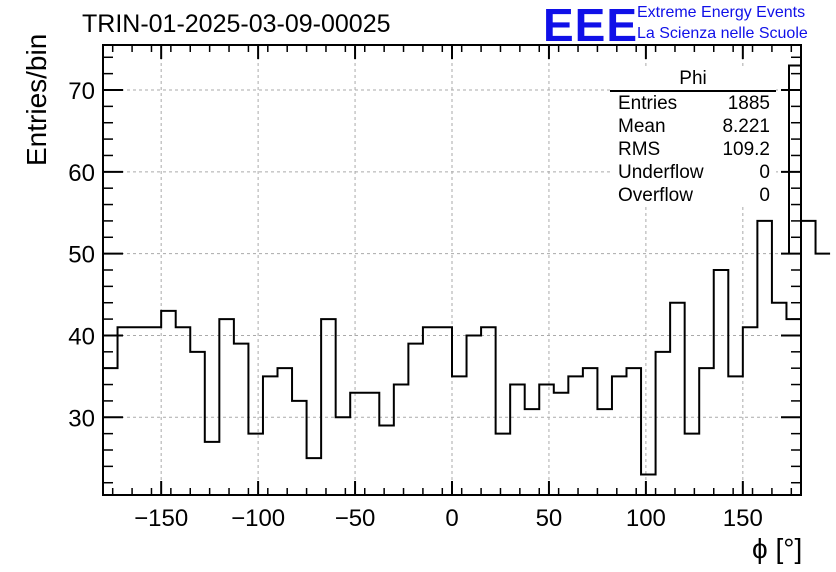  What do you see at coordinates (81, 255) in the screenshot?
I see `y-tick-label: 50` at bounding box center [81, 255].